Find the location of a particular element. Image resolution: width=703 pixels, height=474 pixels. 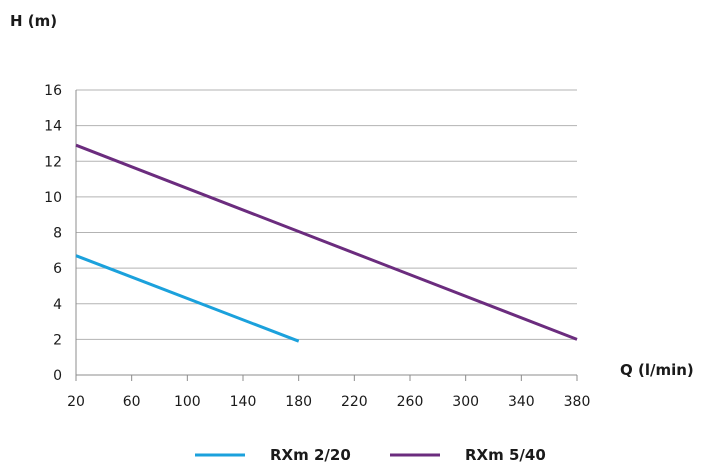

x-tick-label: 340 is located at coordinates (521, 402).